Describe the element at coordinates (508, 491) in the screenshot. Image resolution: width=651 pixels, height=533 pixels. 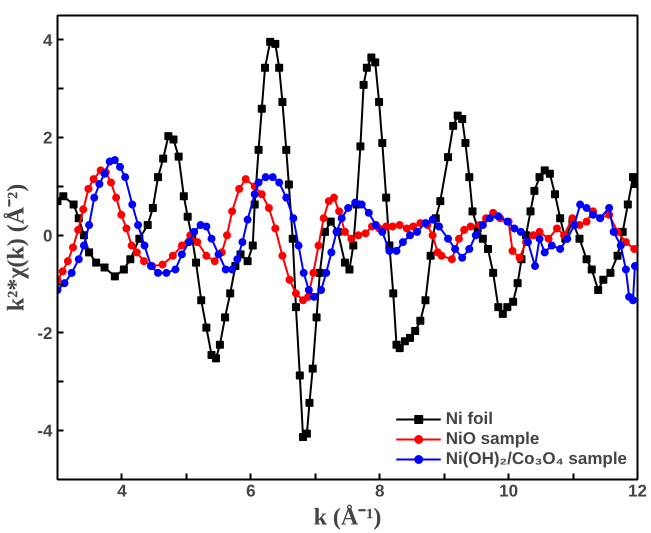
I see `x-tick-label: 10` at that location.